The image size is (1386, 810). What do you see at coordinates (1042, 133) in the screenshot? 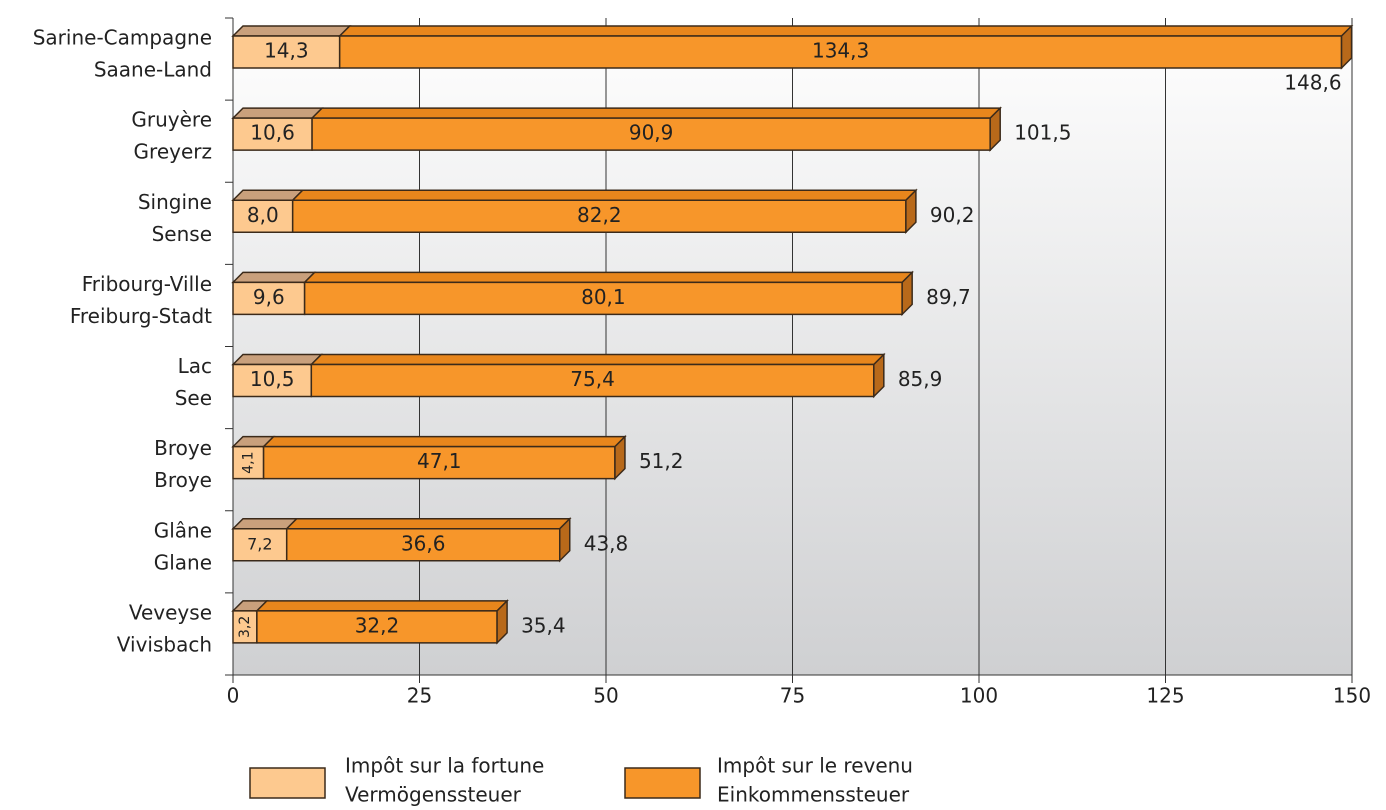
I see `total-label: 101,5` at bounding box center [1042, 133].